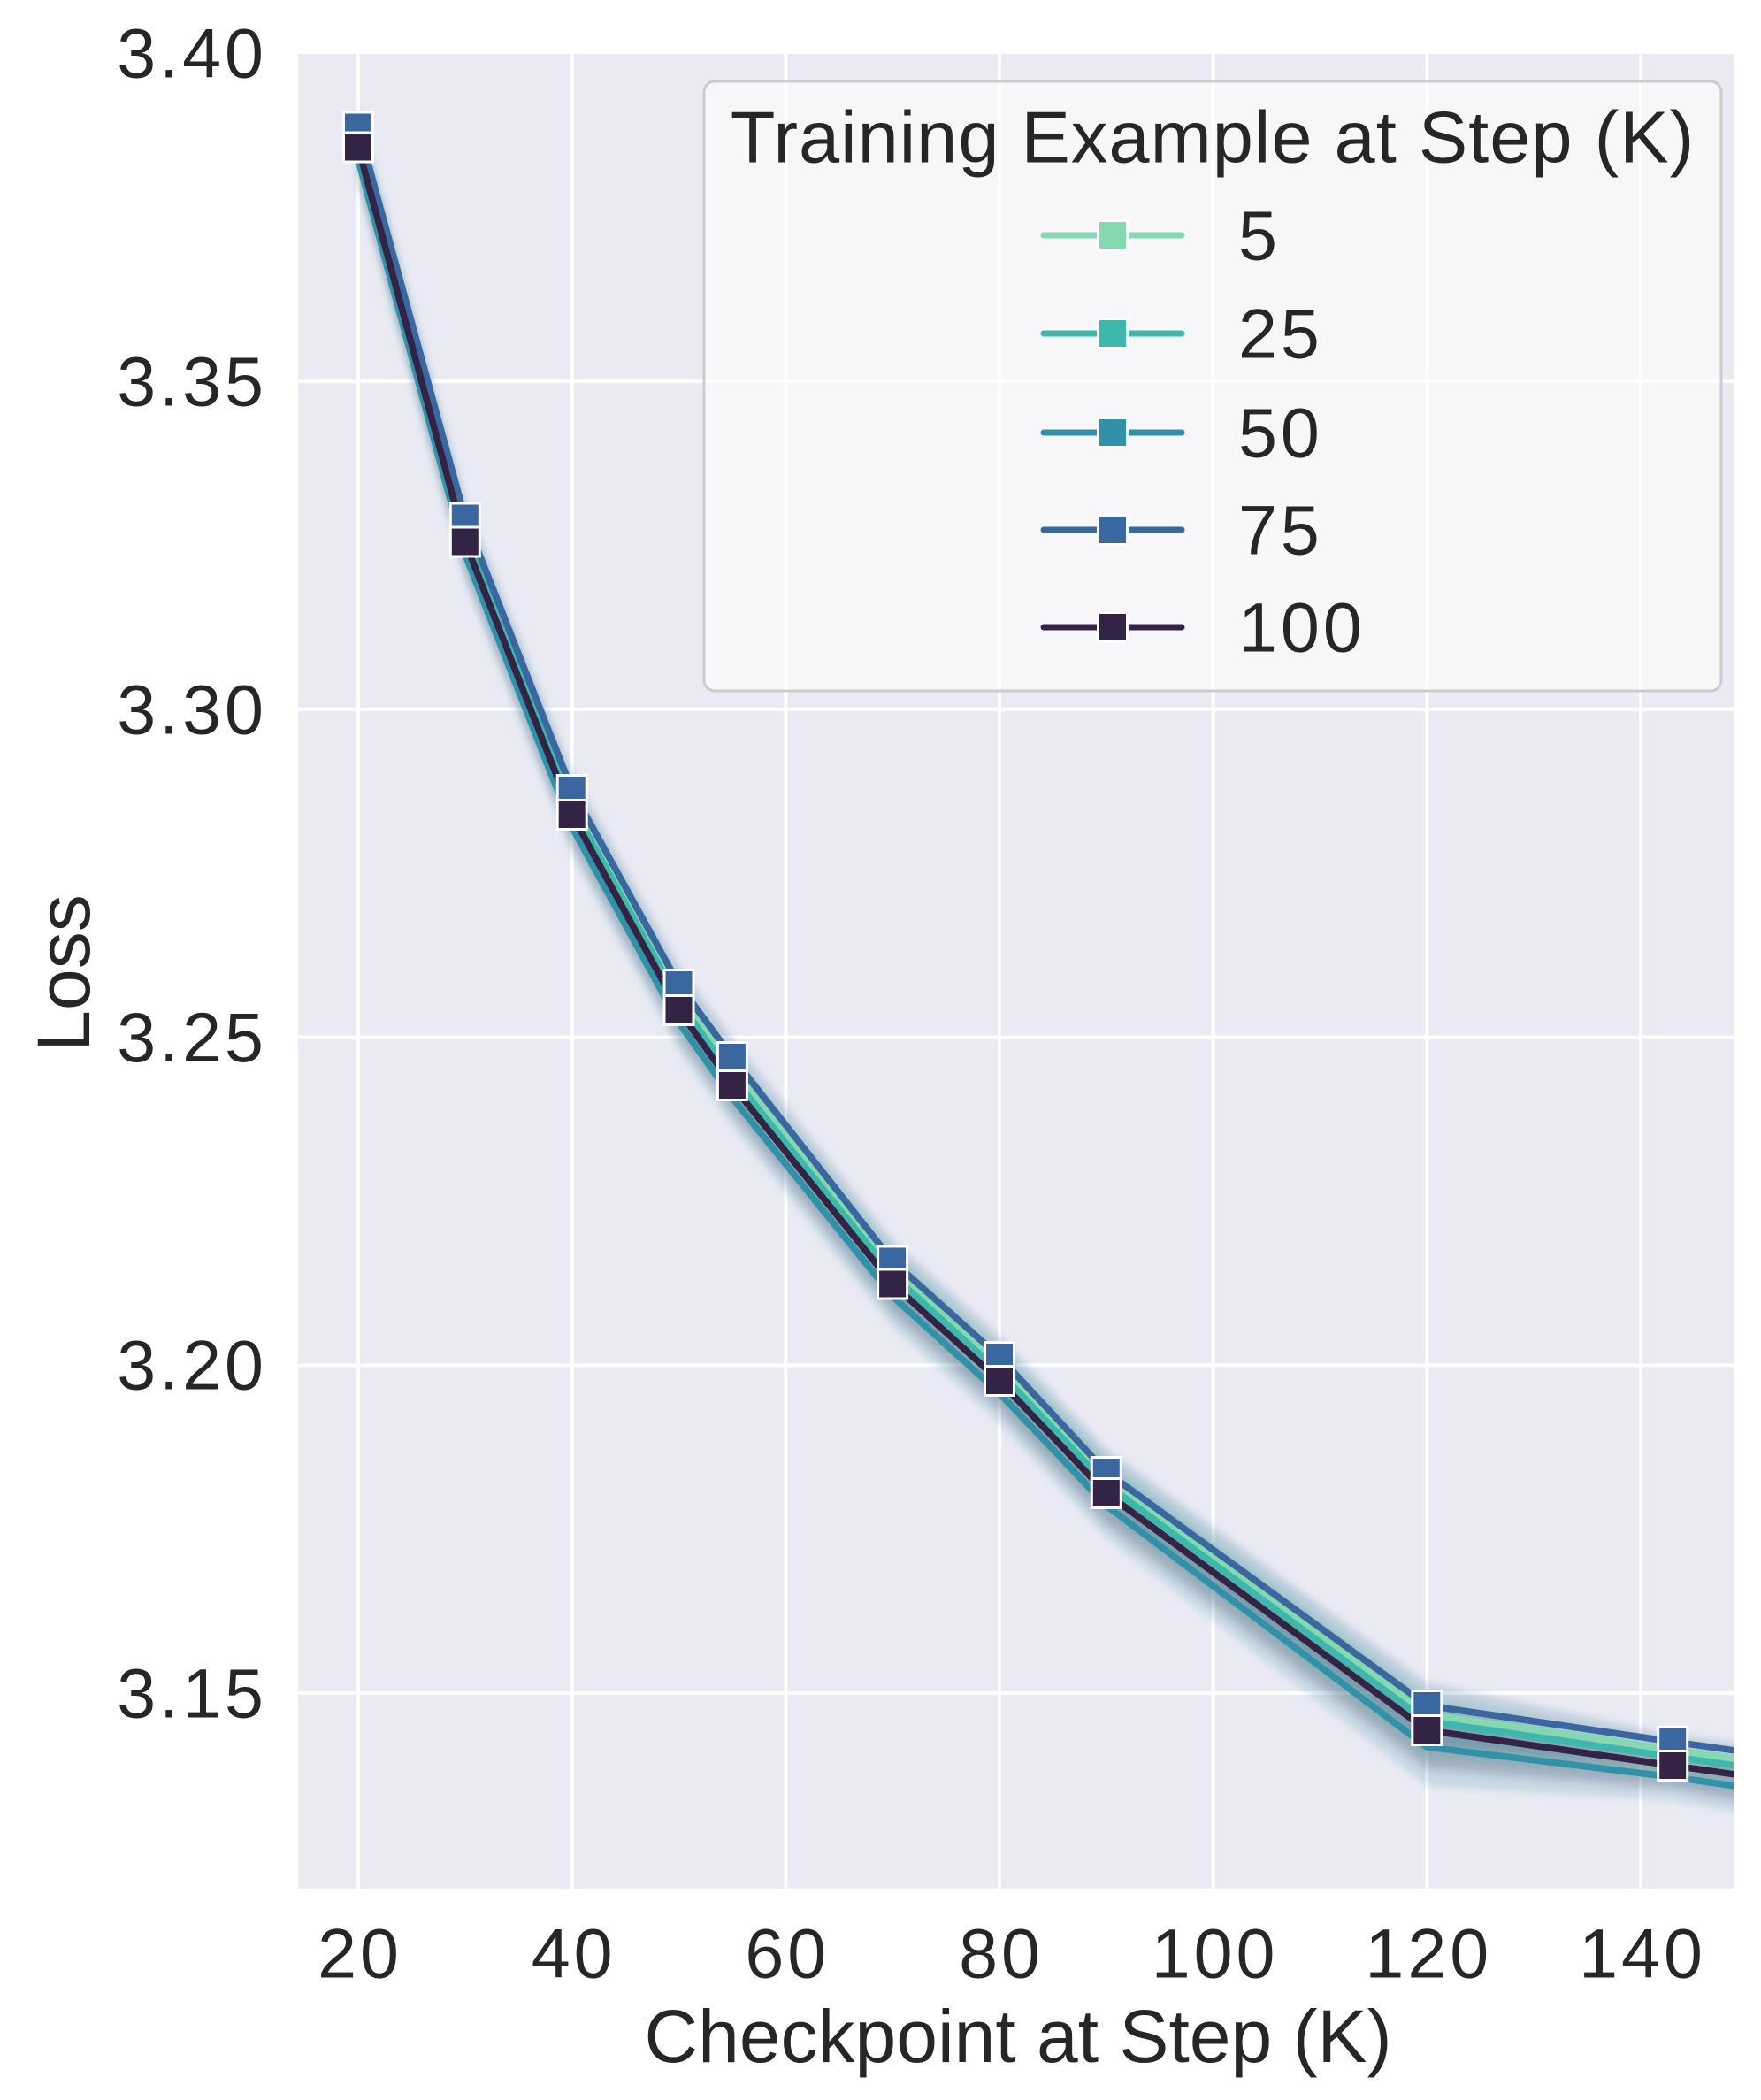  Describe the element at coordinates (192, 1693) in the screenshot. I see `svg-text: 3.15` at that location.